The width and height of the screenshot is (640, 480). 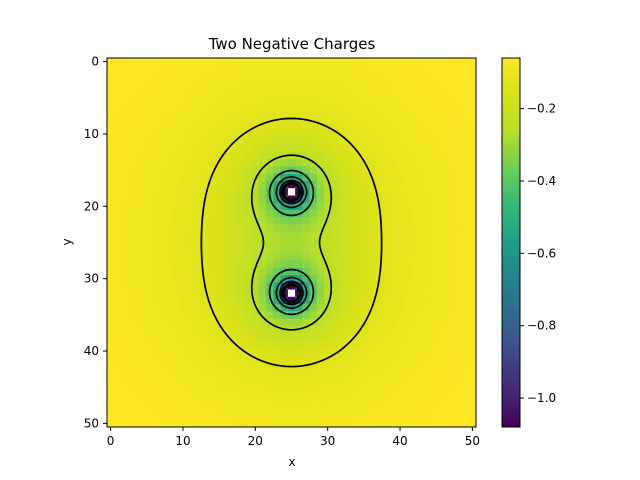 What do you see at coordinates (327, 441) in the screenshot?
I see `x-tick-label: 30` at bounding box center [327, 441].